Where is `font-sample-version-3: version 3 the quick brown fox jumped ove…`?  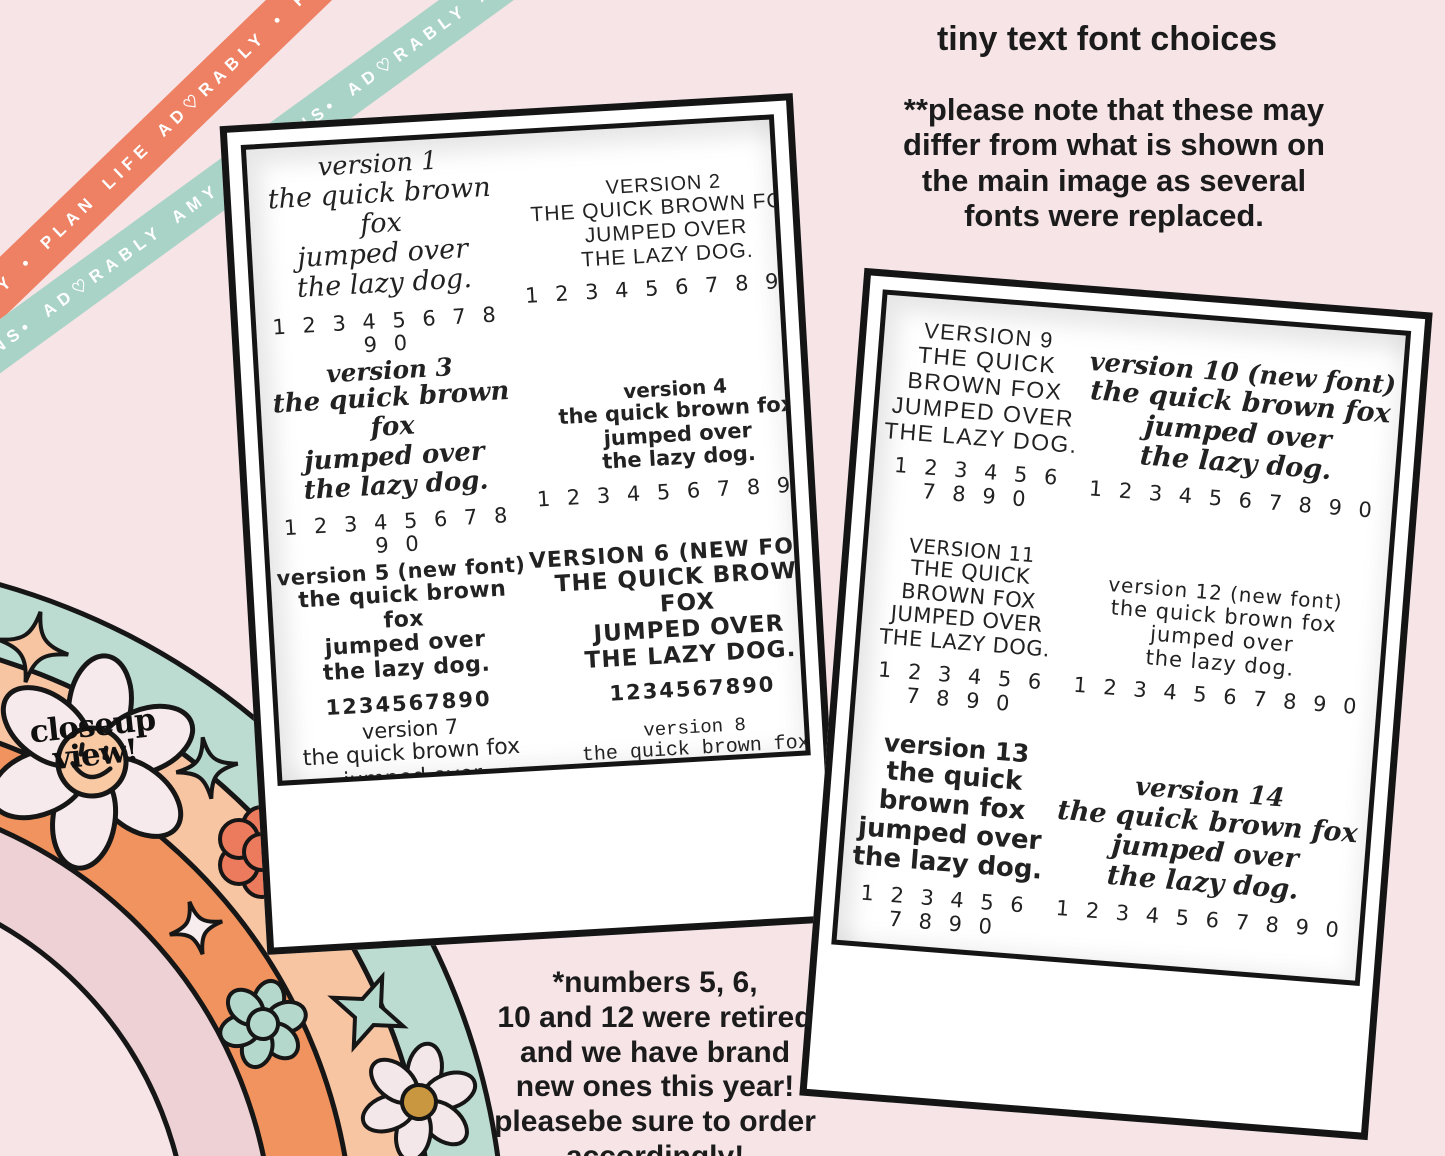 font-sample-version-3: version 3 the quick brown fox jumped ove… is located at coordinates (394, 456).